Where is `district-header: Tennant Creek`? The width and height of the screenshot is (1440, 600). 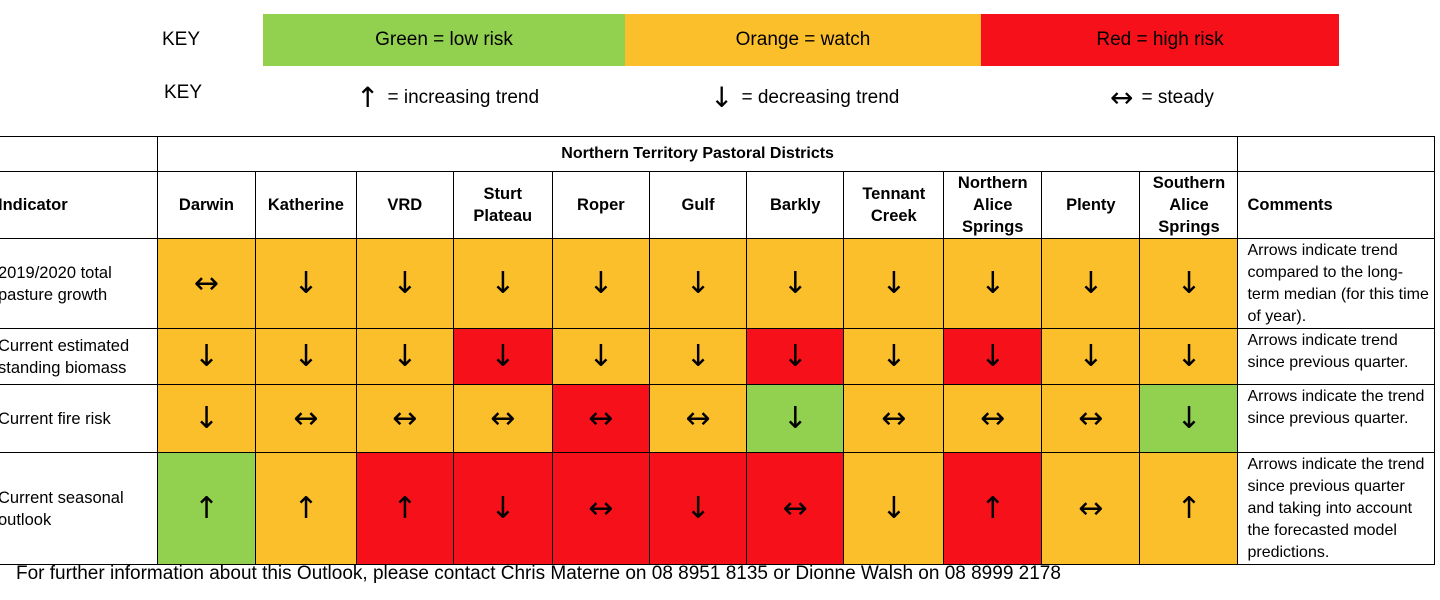 district-header: Tennant Creek is located at coordinates (894, 205).